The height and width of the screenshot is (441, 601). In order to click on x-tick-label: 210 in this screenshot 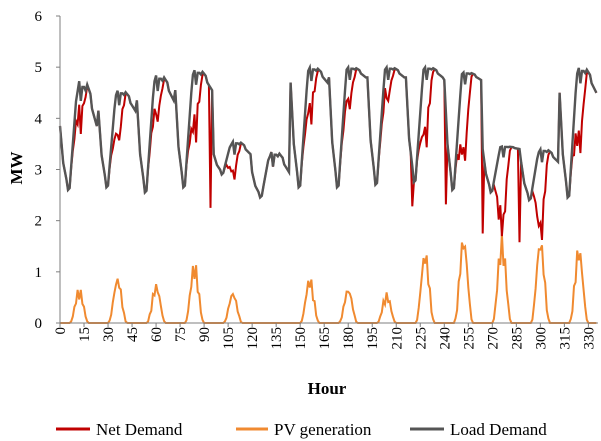, I will do `click(397, 338)`.